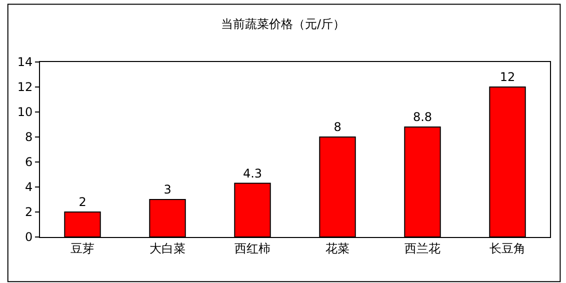 The width and height of the screenshot is (566, 283). Describe the element at coordinates (338, 127) in the screenshot. I see `data-label: 8` at that location.